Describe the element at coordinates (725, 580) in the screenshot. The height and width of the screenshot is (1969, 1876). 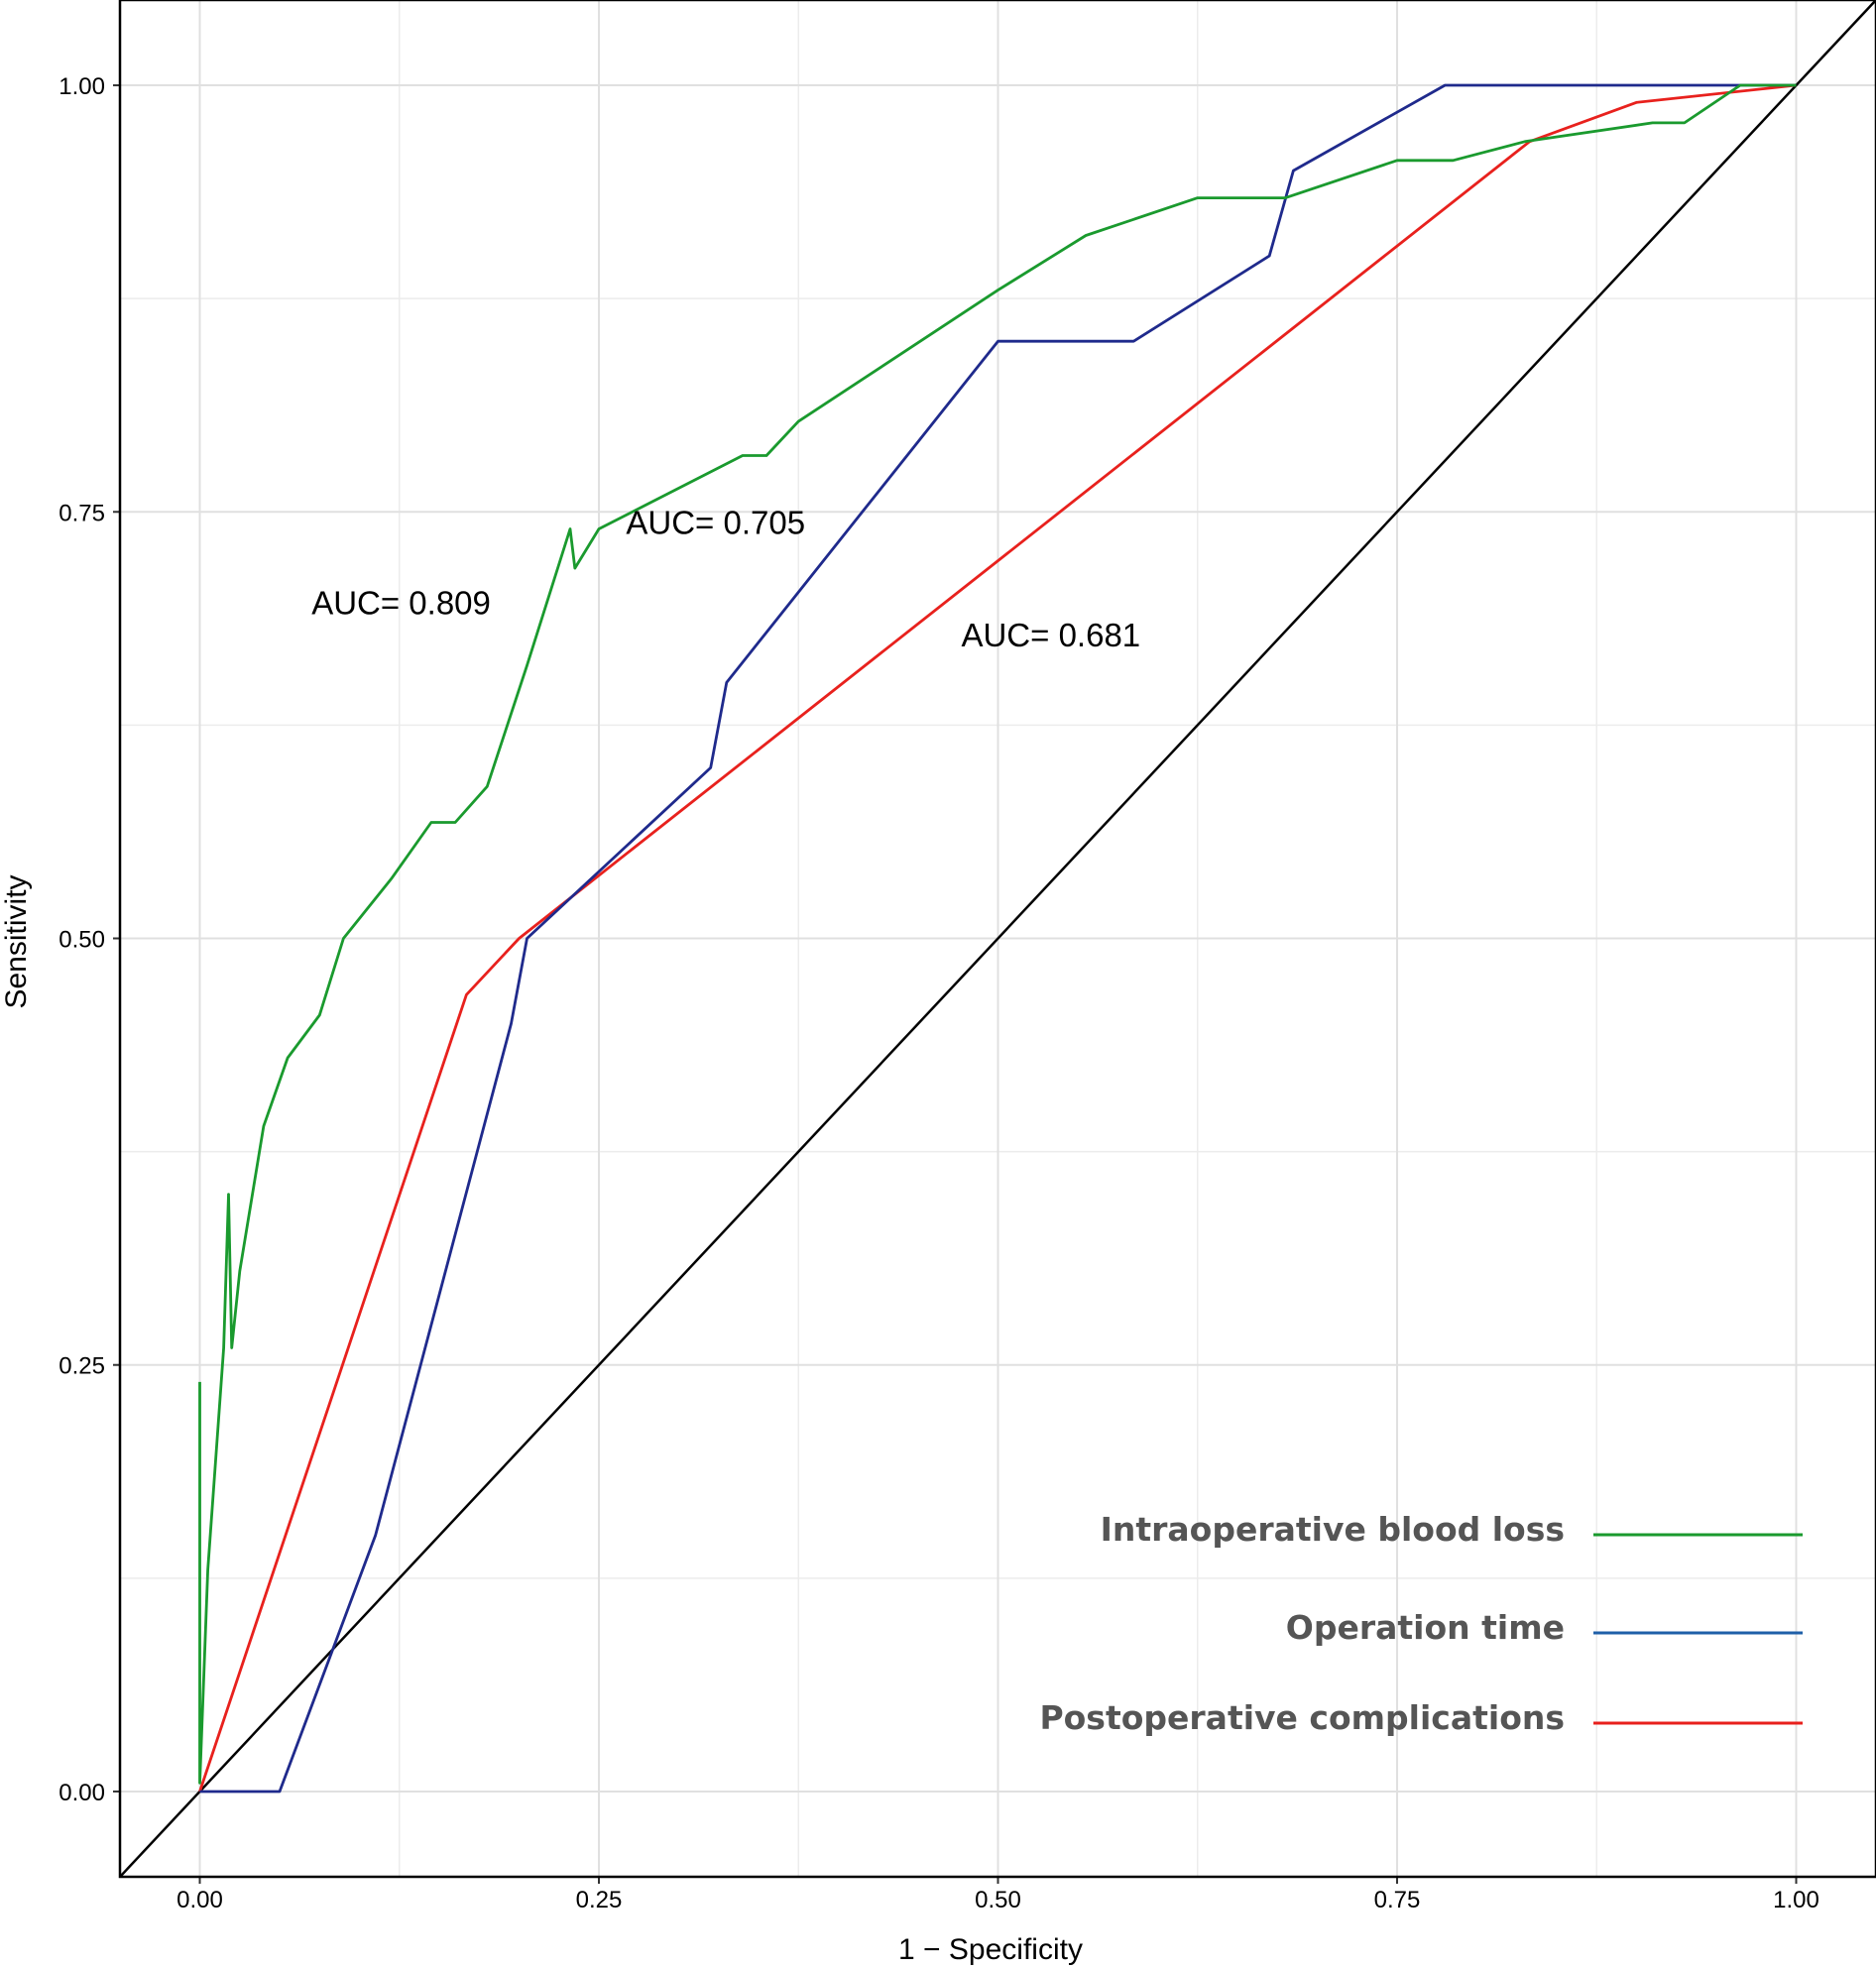
I see `annotation-layer: AUC= 0.809 AUC= 0.705 AUC= 0.681` at that location.